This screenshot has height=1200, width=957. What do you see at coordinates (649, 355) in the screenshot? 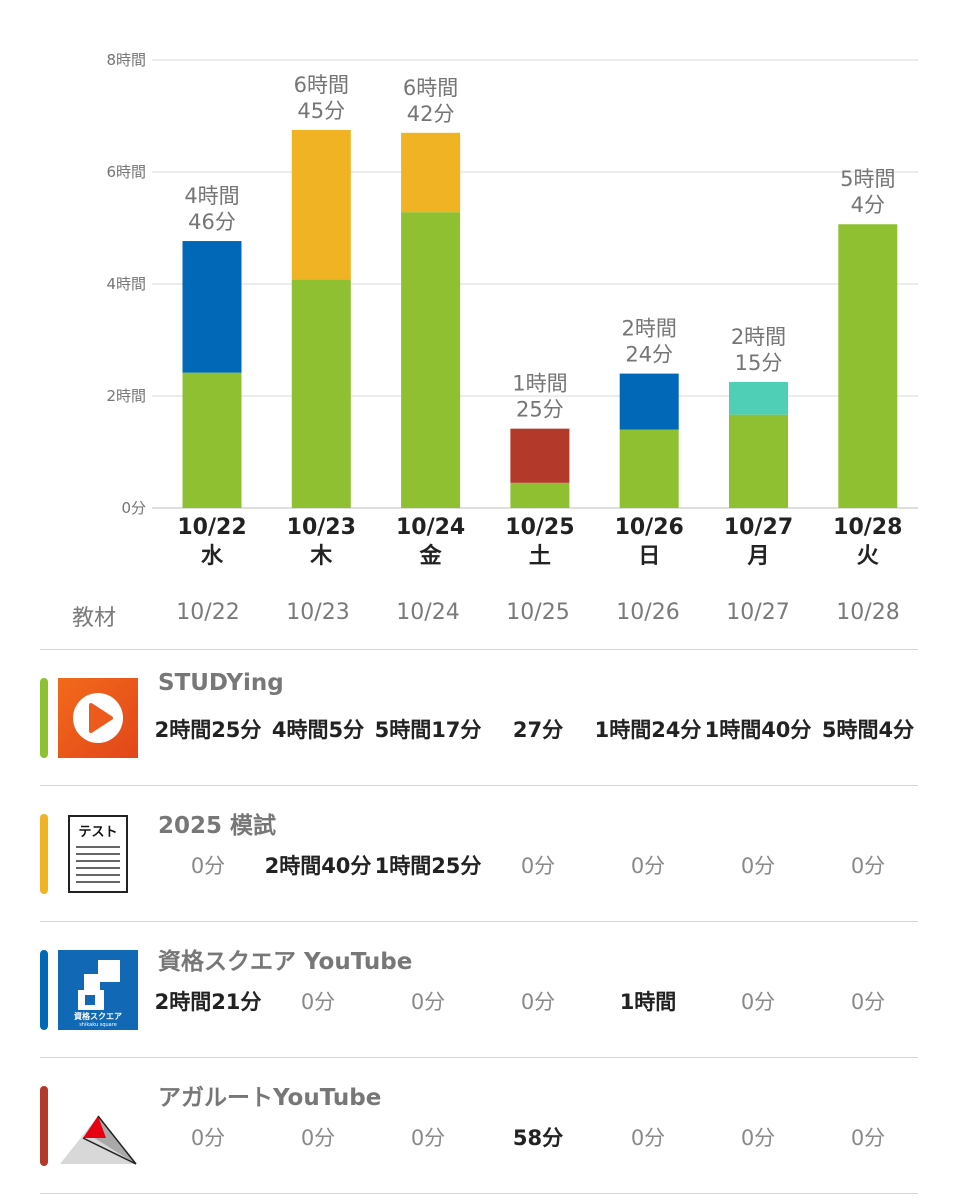
I see `bar-total-label: 24分` at bounding box center [649, 355].